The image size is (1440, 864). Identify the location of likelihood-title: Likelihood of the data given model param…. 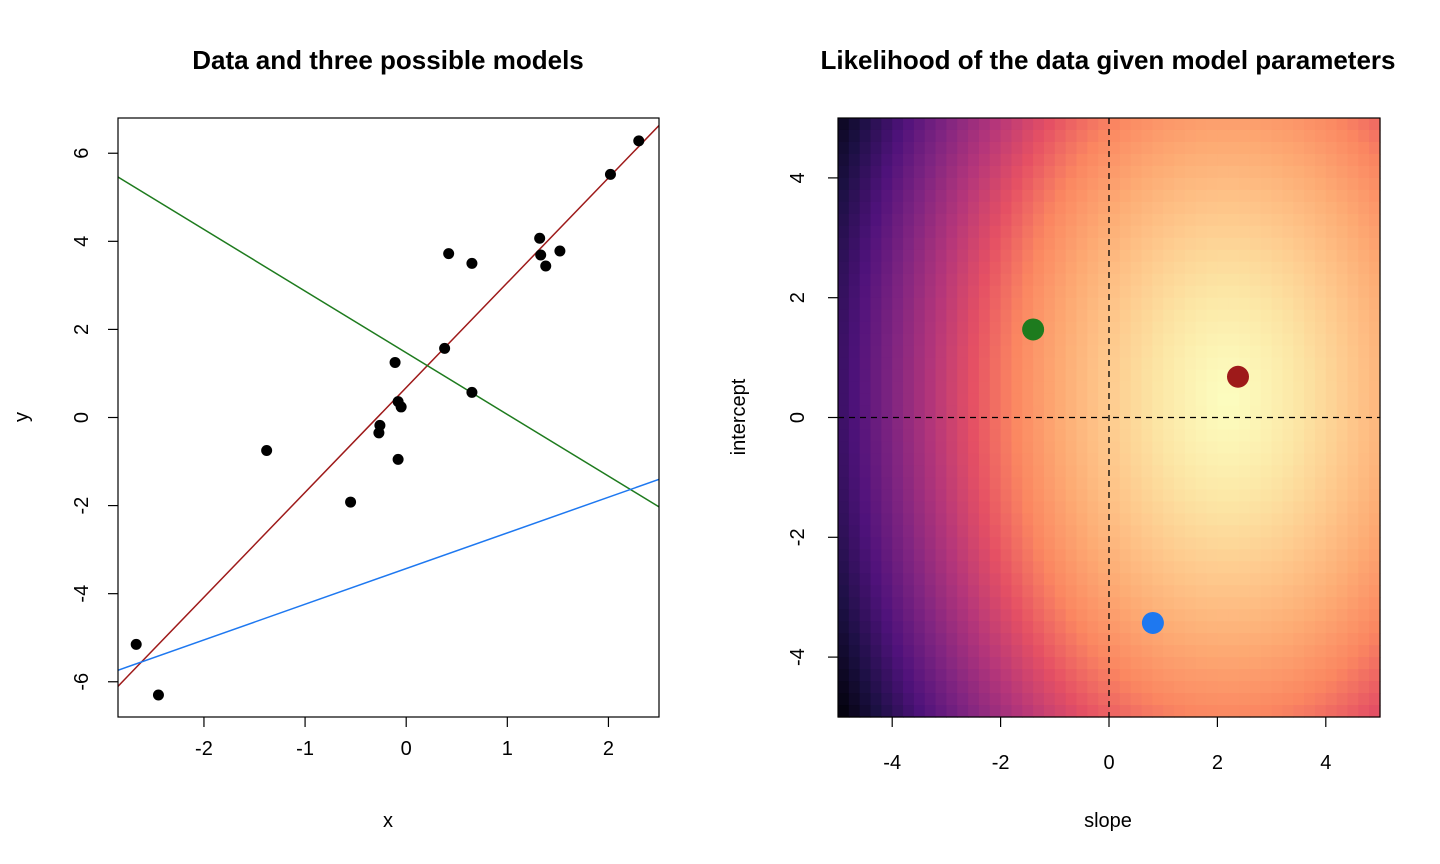
(1107, 60).